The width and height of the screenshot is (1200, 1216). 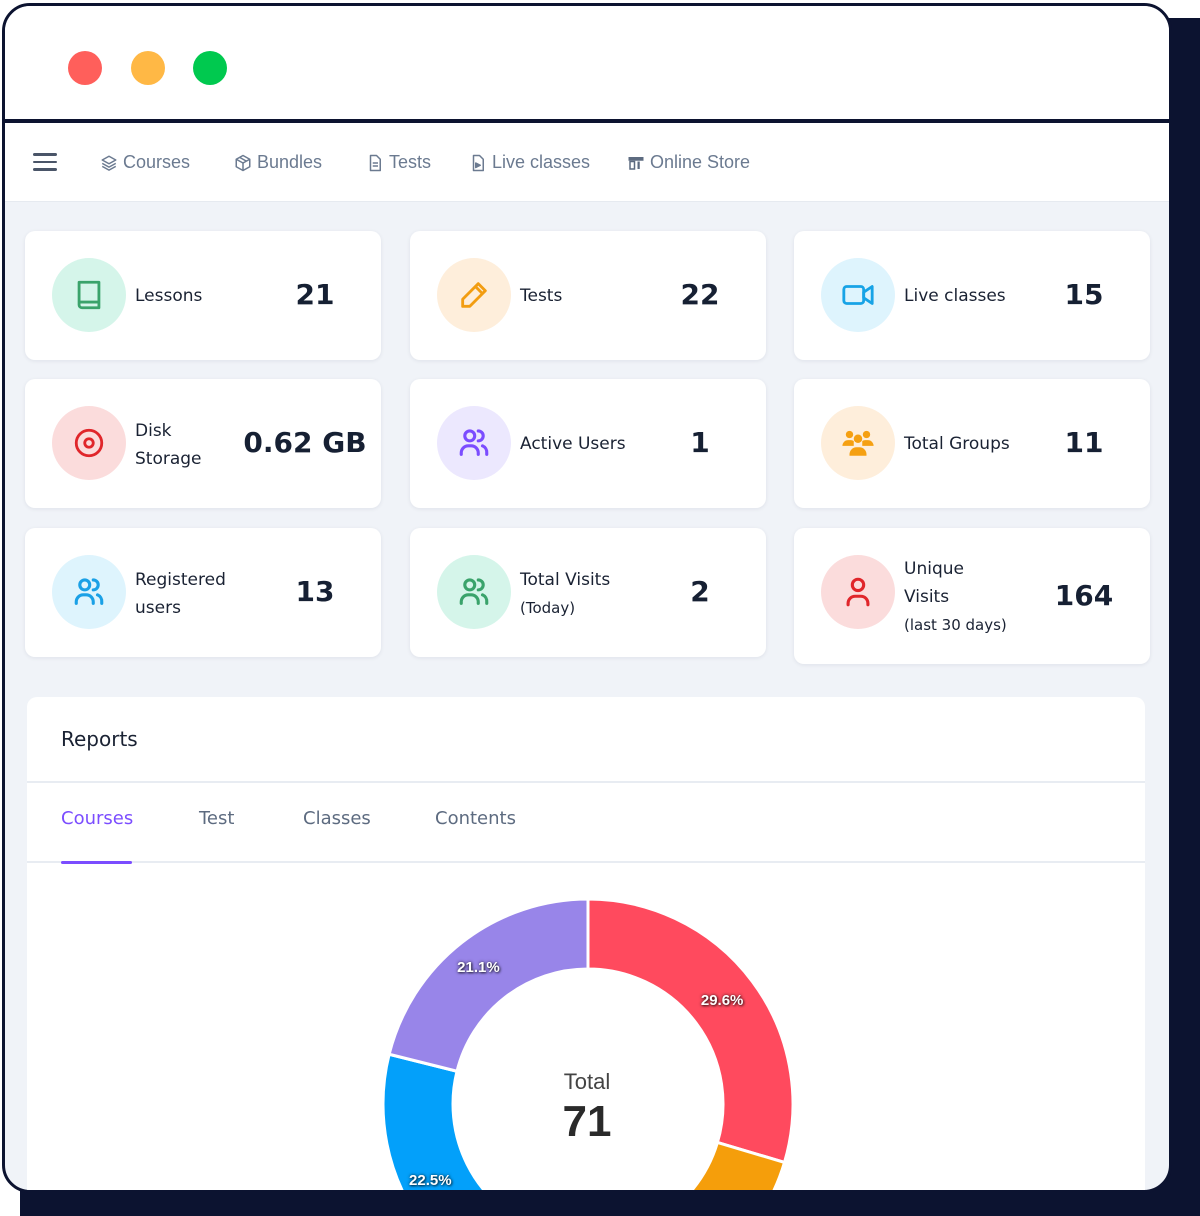 I want to click on stat-value: 22, so click(x=700, y=294).